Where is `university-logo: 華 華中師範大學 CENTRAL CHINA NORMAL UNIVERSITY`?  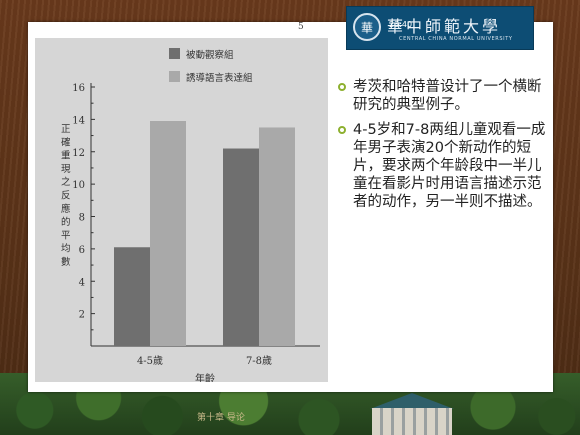 university-logo: 華 華中師範大學 CENTRAL CHINA NORMAL UNIVERSITY is located at coordinates (440, 28).